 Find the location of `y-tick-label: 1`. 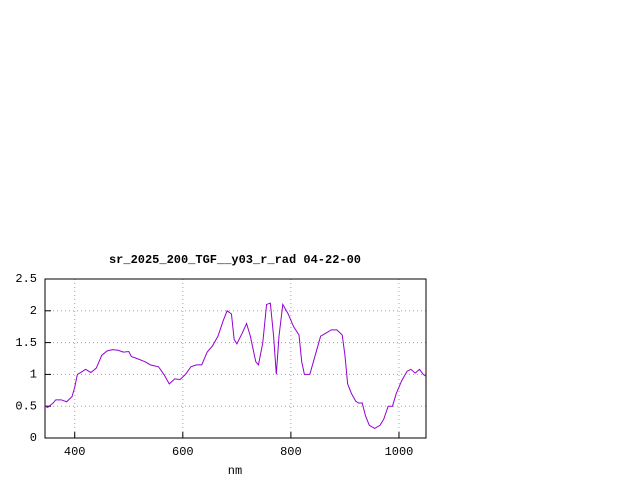

y-tick-label: 1 is located at coordinates (33, 375).